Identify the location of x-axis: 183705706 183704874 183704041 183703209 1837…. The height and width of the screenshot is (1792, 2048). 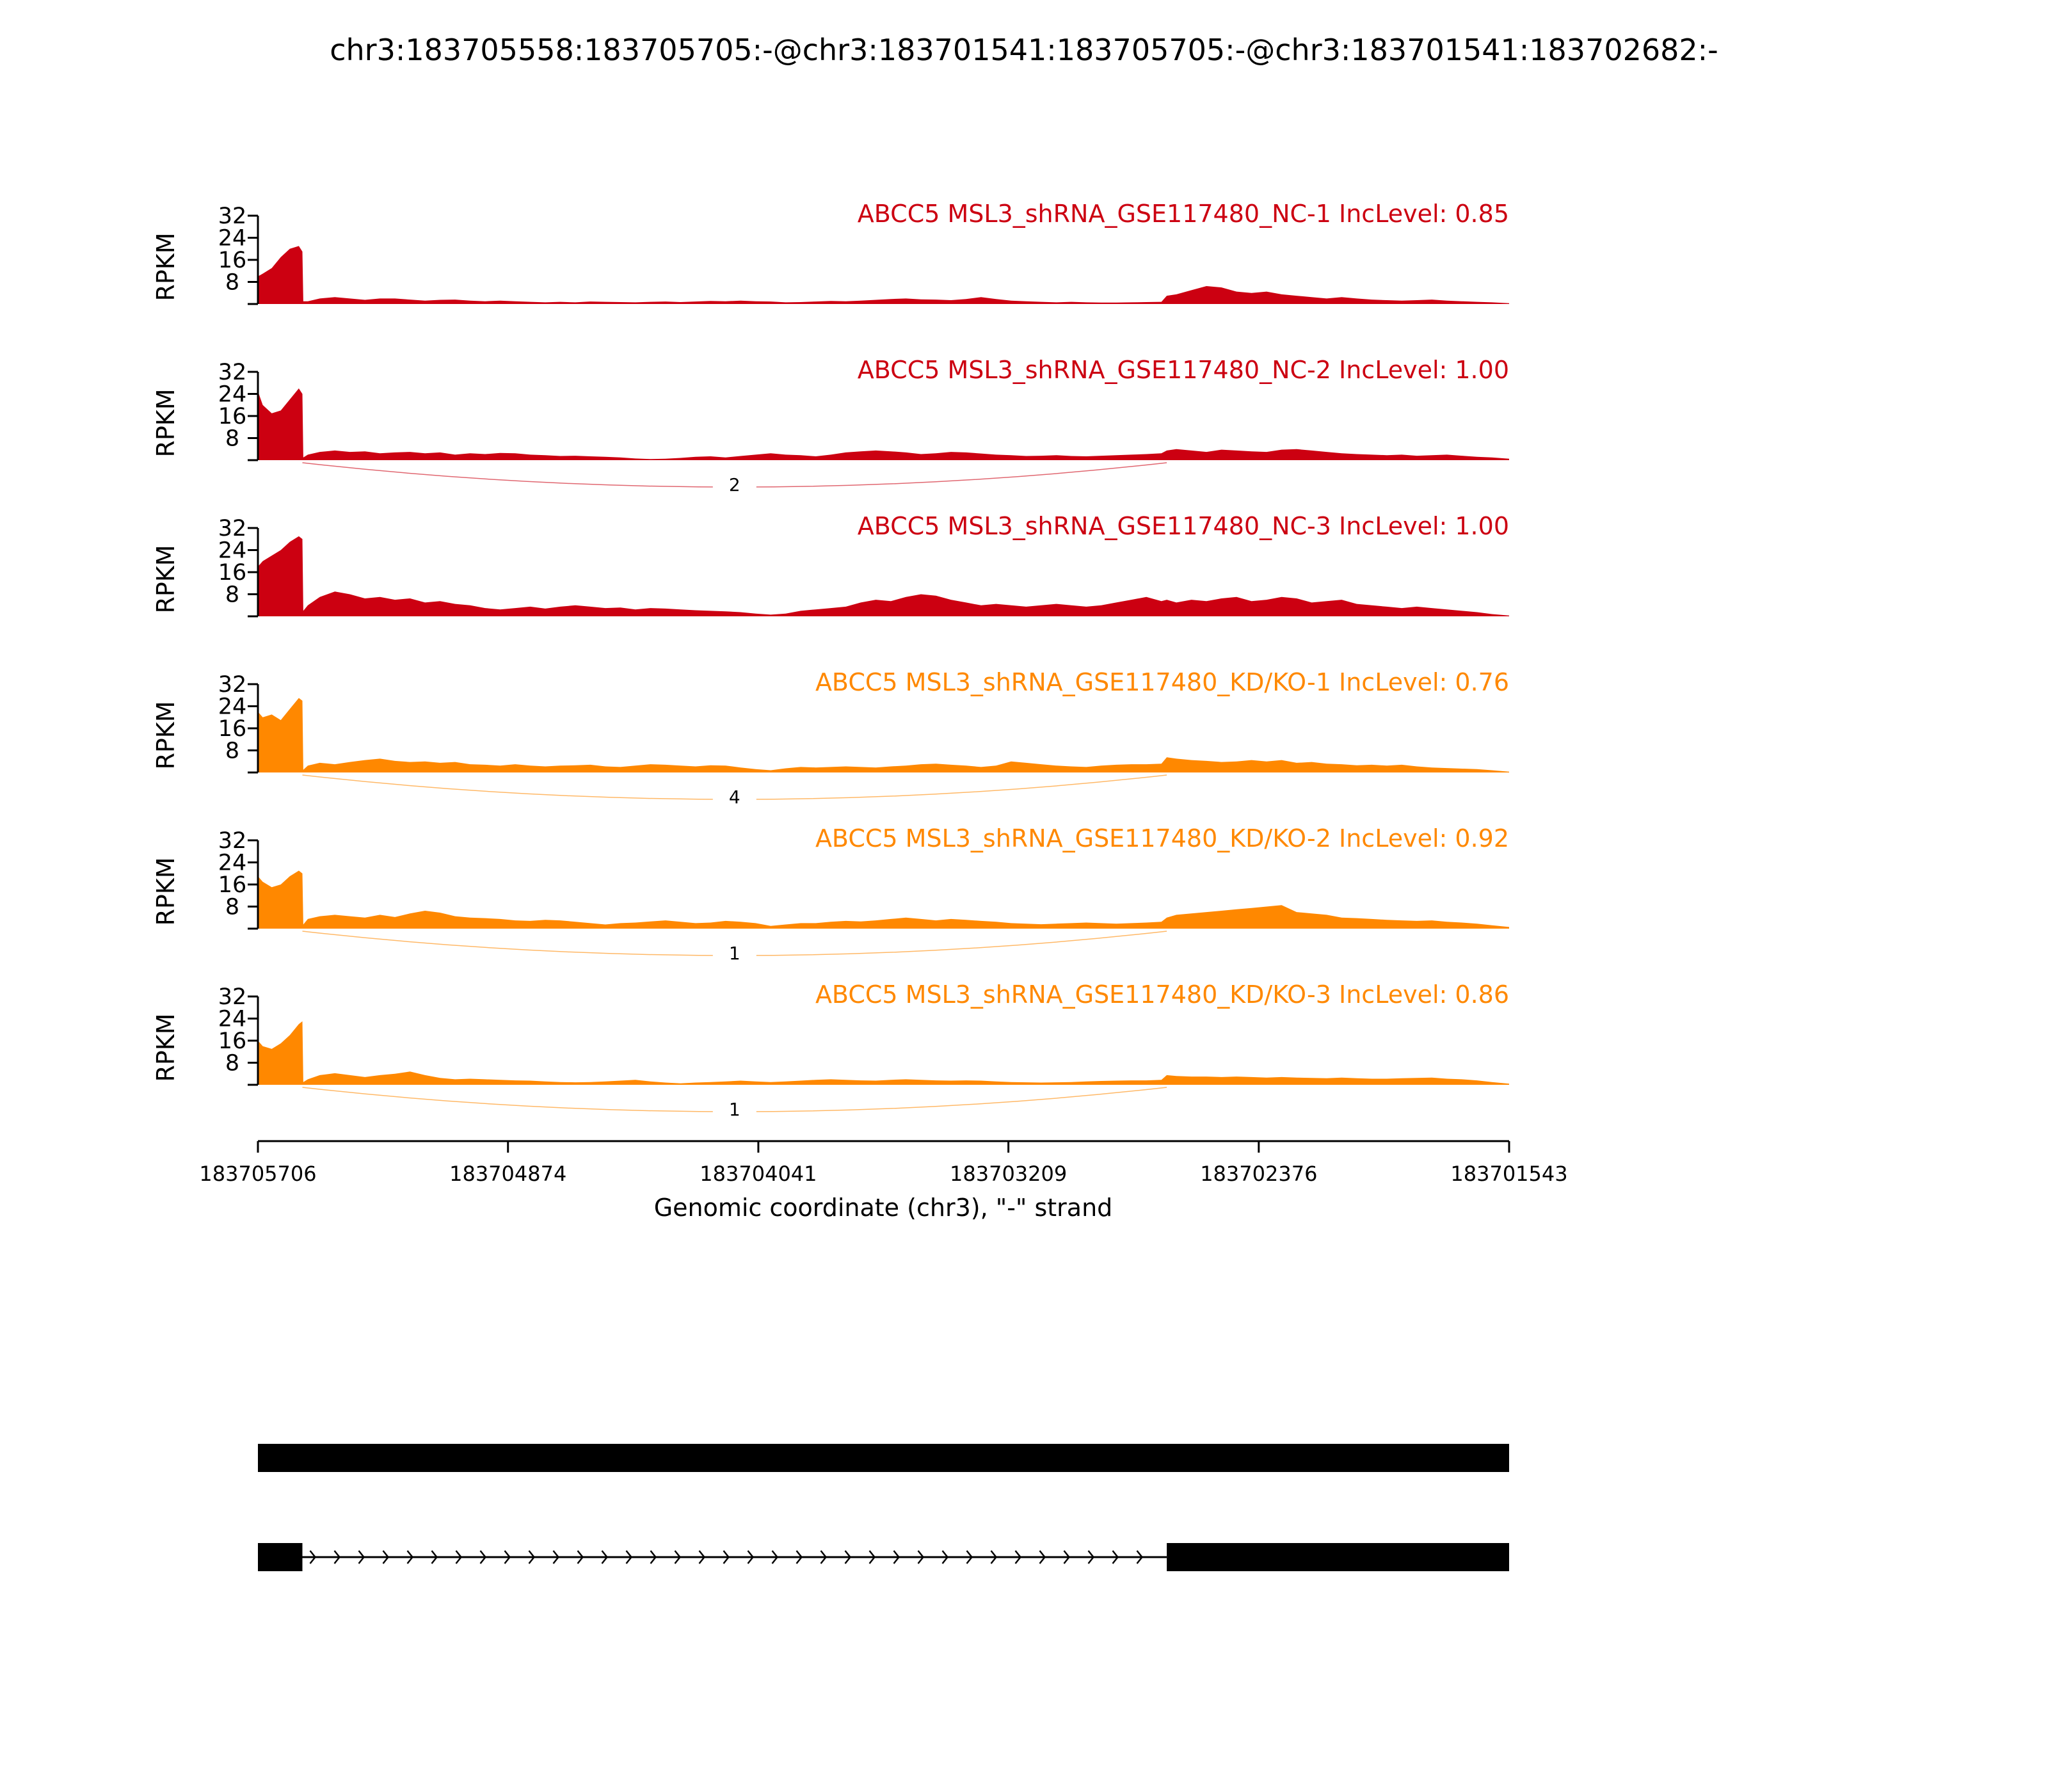
(883, 1163).